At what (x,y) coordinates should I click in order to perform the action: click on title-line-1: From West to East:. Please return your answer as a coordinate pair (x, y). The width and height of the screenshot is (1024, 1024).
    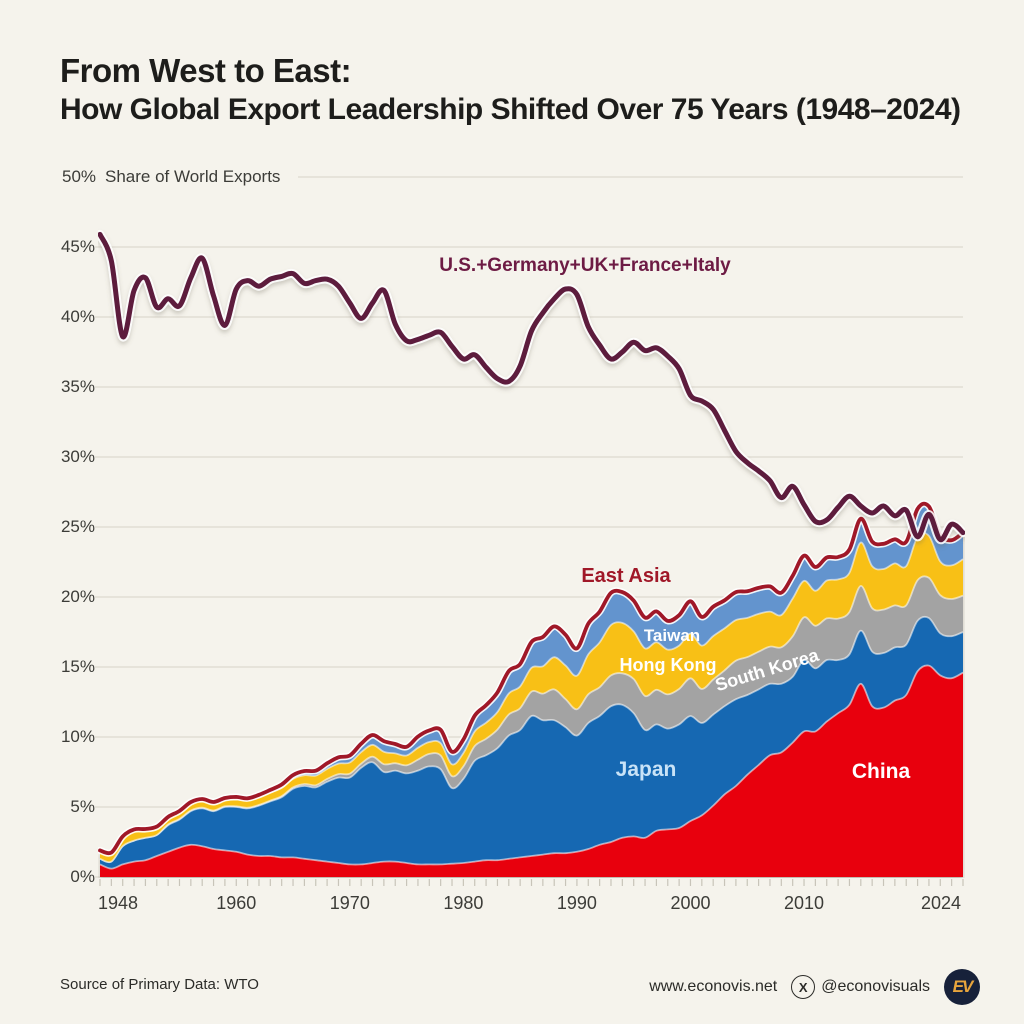
    Looking at the image, I should click on (206, 70).